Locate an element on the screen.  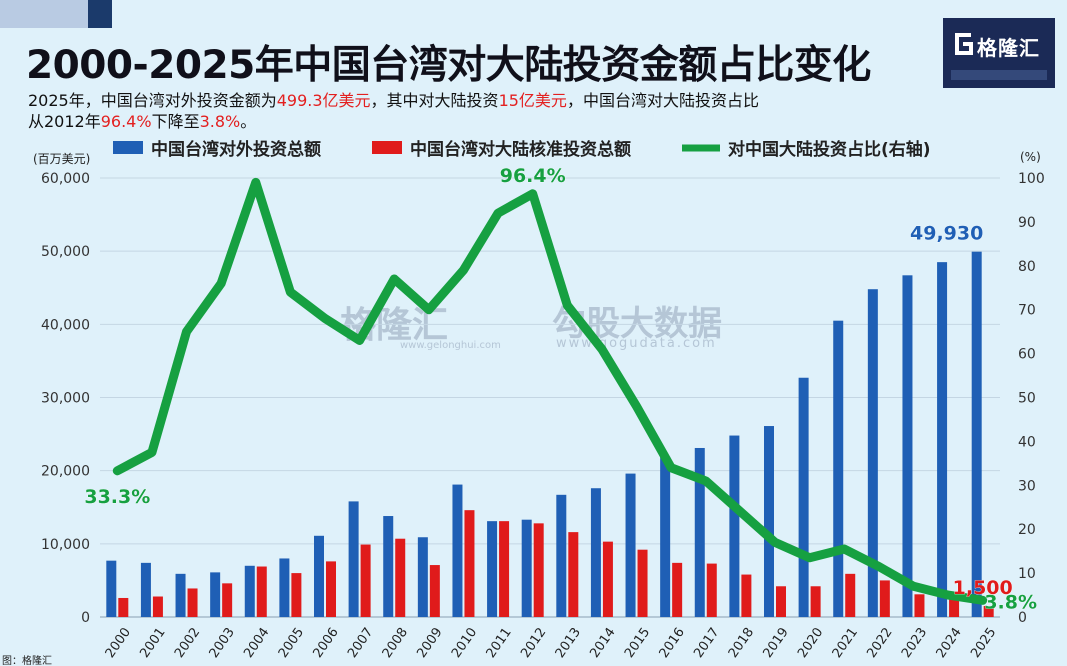
right-axis-unit: (%) is located at coordinates (1030, 157).